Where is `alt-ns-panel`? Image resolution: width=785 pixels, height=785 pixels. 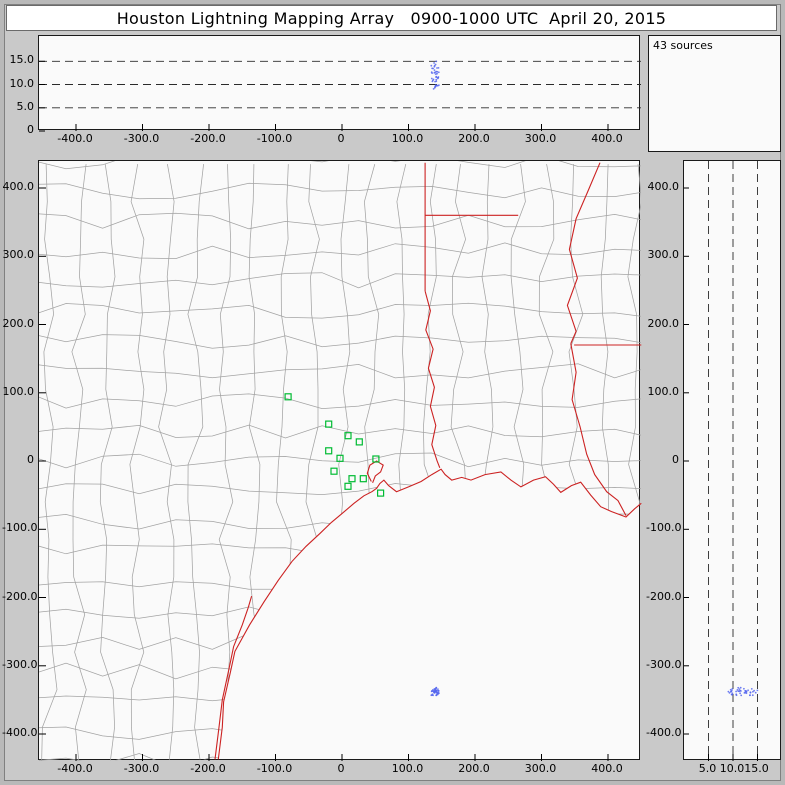
alt-ns-panel is located at coordinates (732, 460).